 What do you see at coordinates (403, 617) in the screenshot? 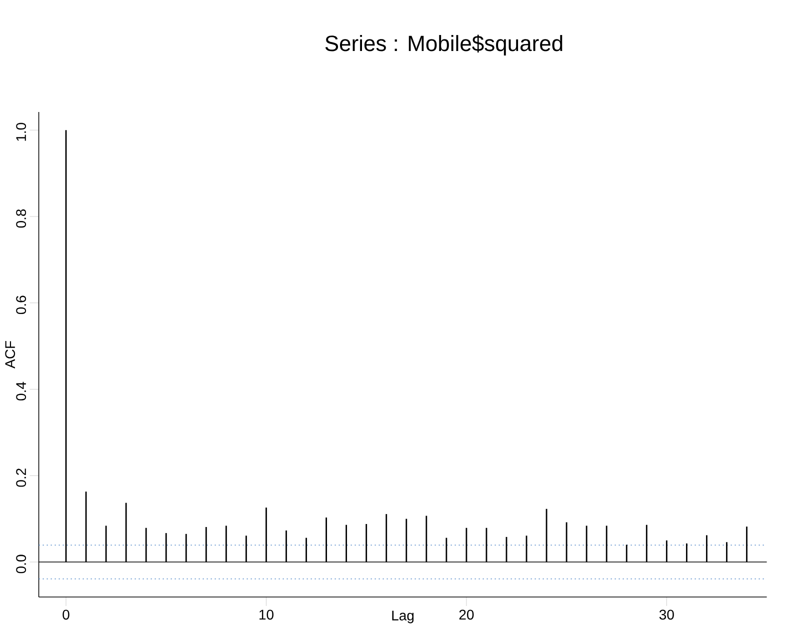
I see `x-axis-title: Lag` at bounding box center [403, 617].